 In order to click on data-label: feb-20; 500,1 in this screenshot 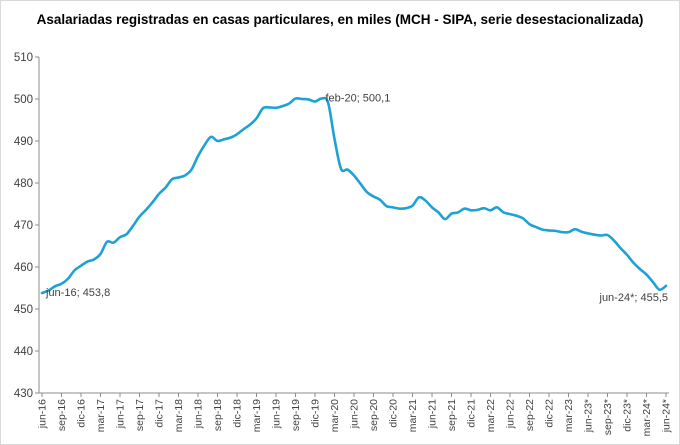, I will do `click(358, 99)`.